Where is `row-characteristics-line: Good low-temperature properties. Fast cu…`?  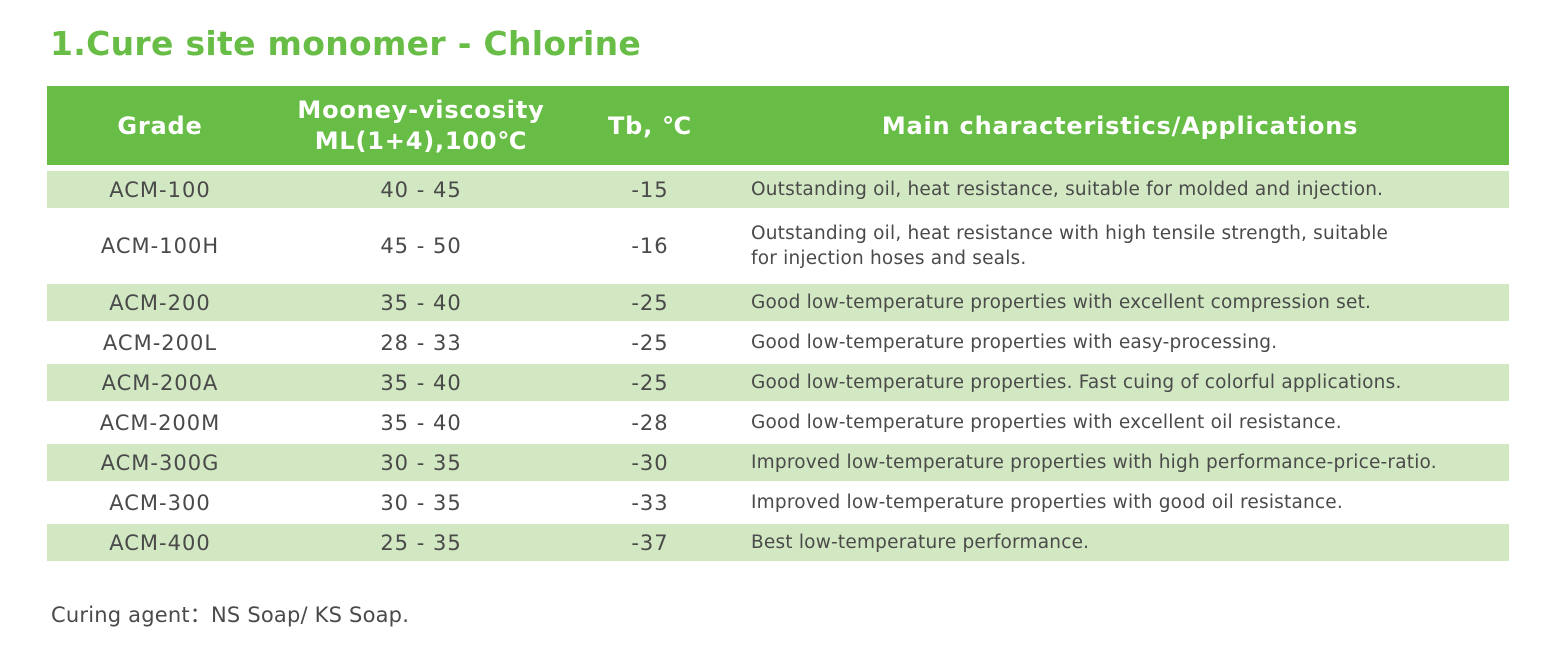
row-characteristics-line: Good low-temperature properties. Fast cu… is located at coordinates (1076, 382).